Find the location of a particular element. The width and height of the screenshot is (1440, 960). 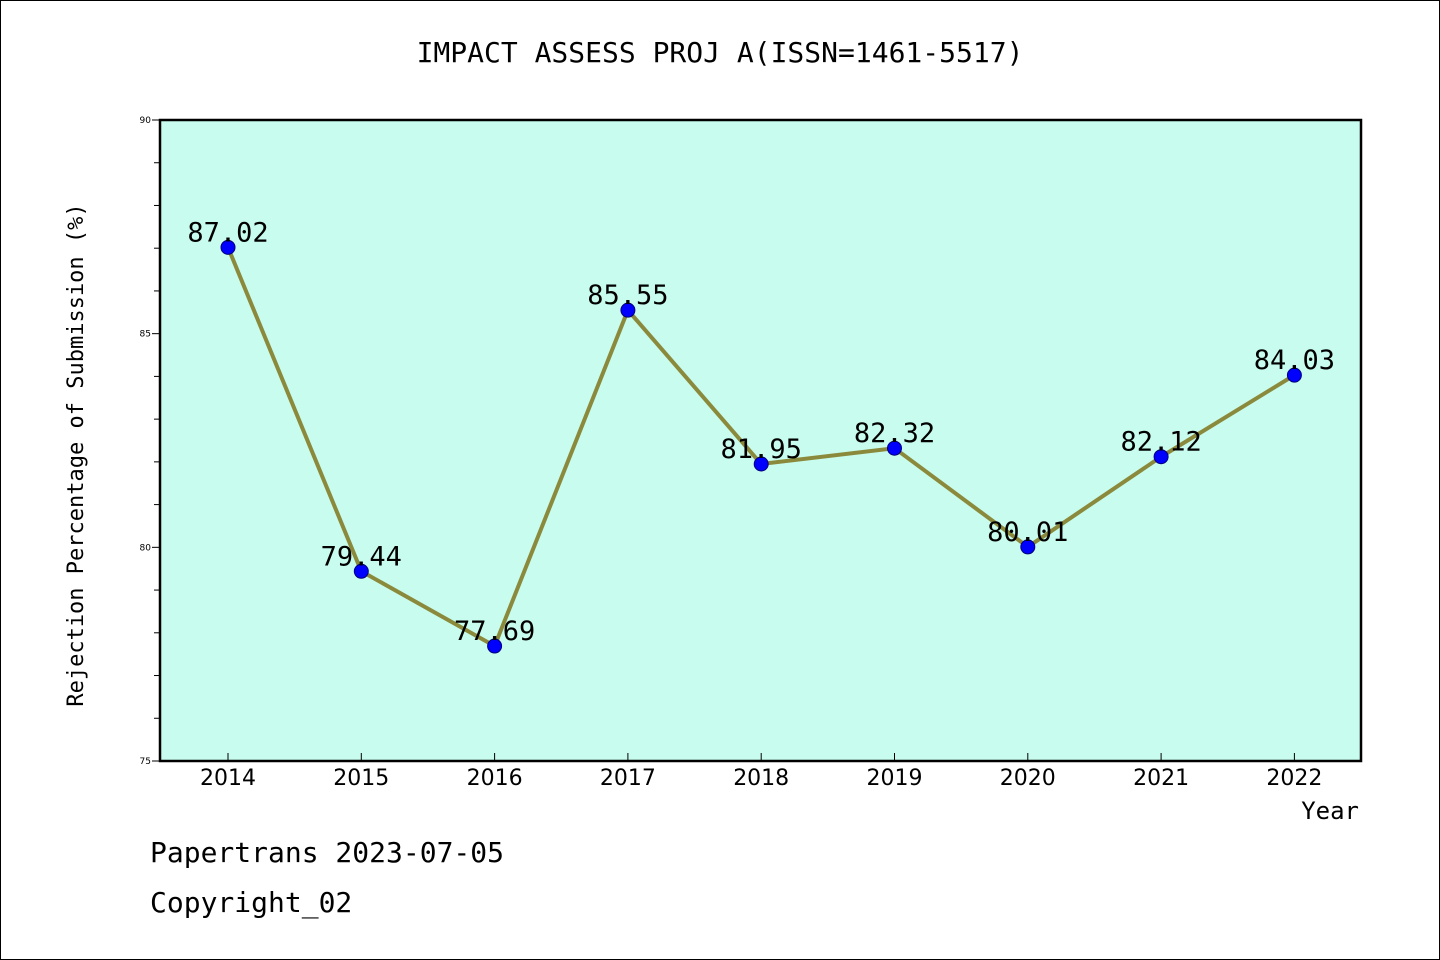

x-axis: 2014 2015 2016 2017 2018 2019 2020 2021 2022 is located at coordinates (761, 772).